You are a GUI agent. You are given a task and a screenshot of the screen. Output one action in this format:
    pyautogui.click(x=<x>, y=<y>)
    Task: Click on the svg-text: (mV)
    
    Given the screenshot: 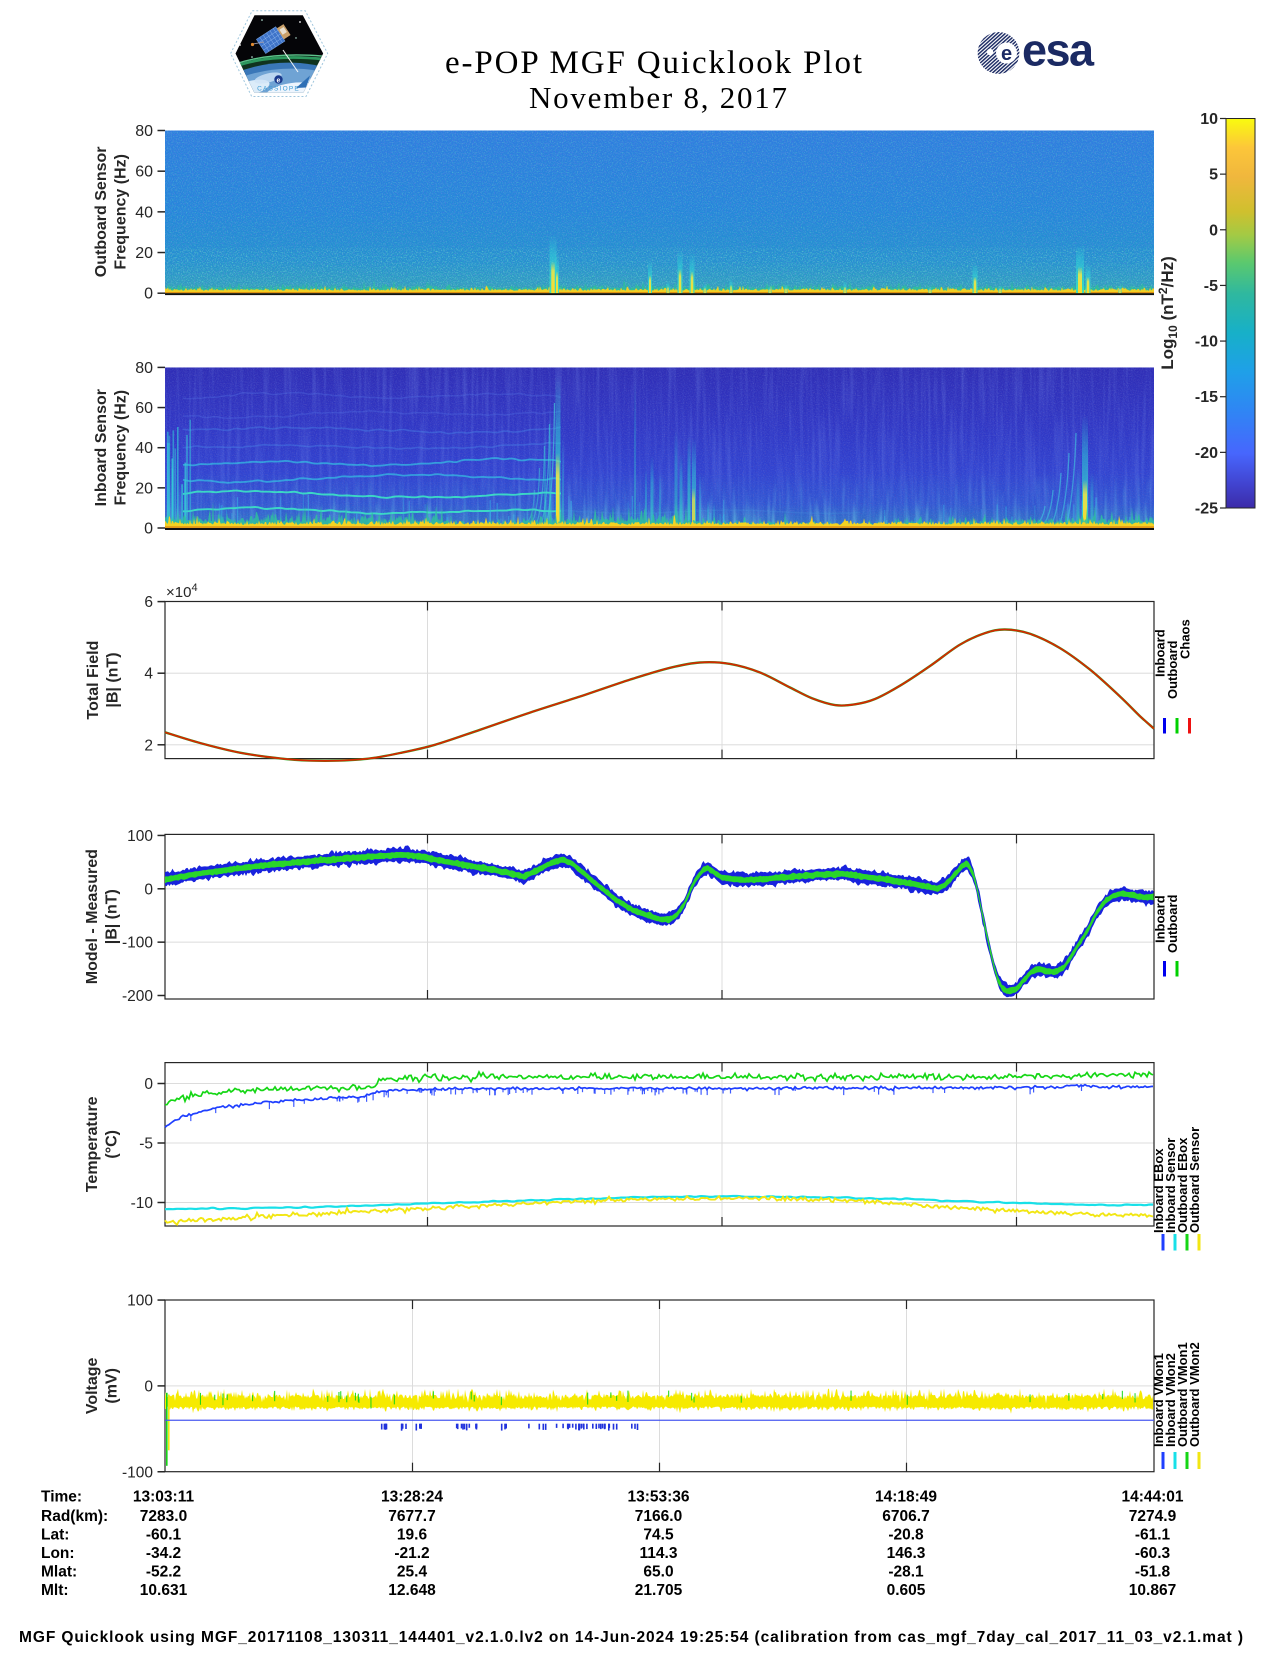 What is the action you would take?
    pyautogui.click(x=112, y=1386)
    